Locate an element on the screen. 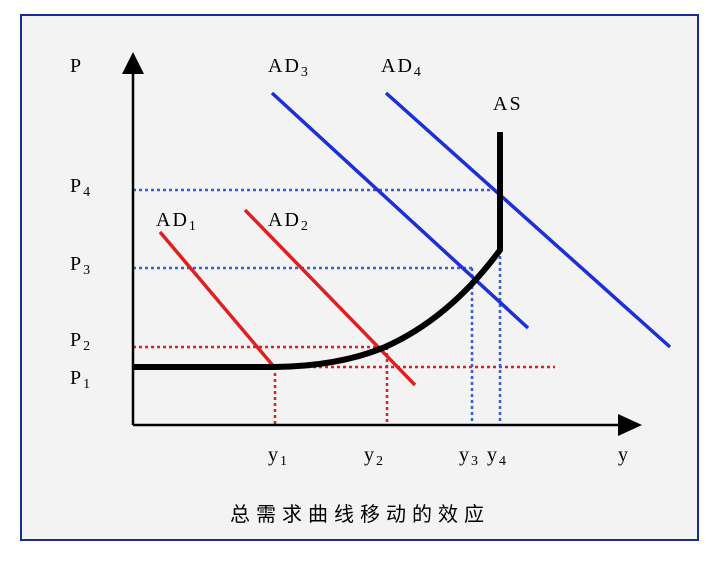 This screenshot has height=562, width=720. x-arrow is located at coordinates (630, 425).